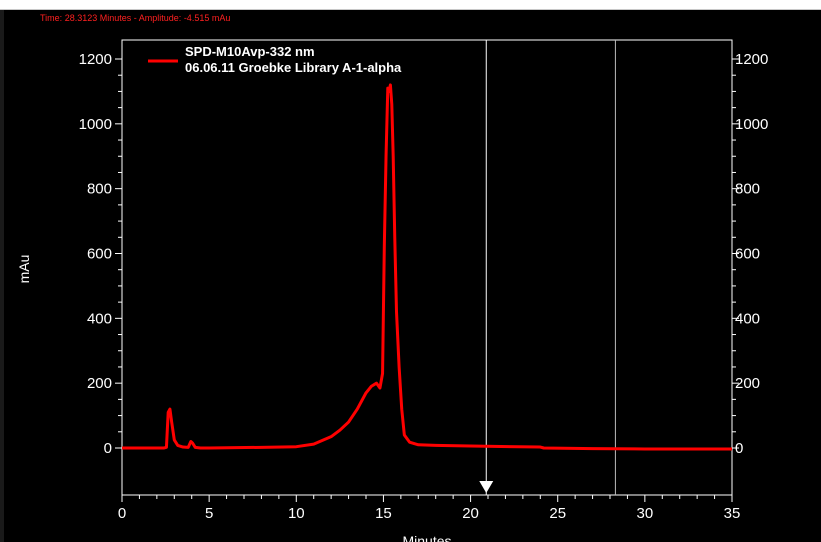 Image resolution: width=821 pixels, height=542 pixels. I want to click on y-tick-label-right: 1000, so click(751, 124).